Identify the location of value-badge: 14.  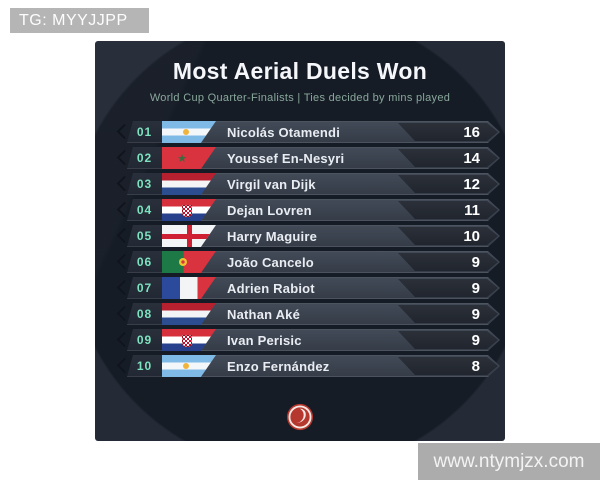
(448, 158).